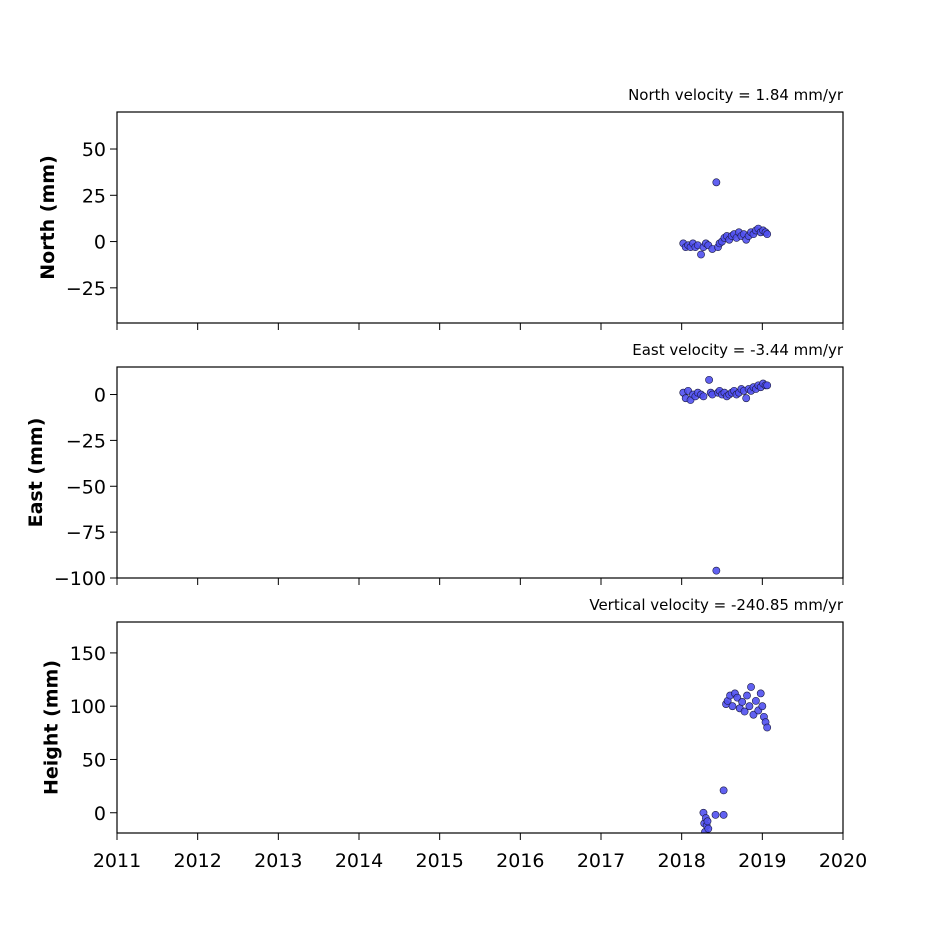  I want to click on y-tick-label: 150, so click(88, 654).